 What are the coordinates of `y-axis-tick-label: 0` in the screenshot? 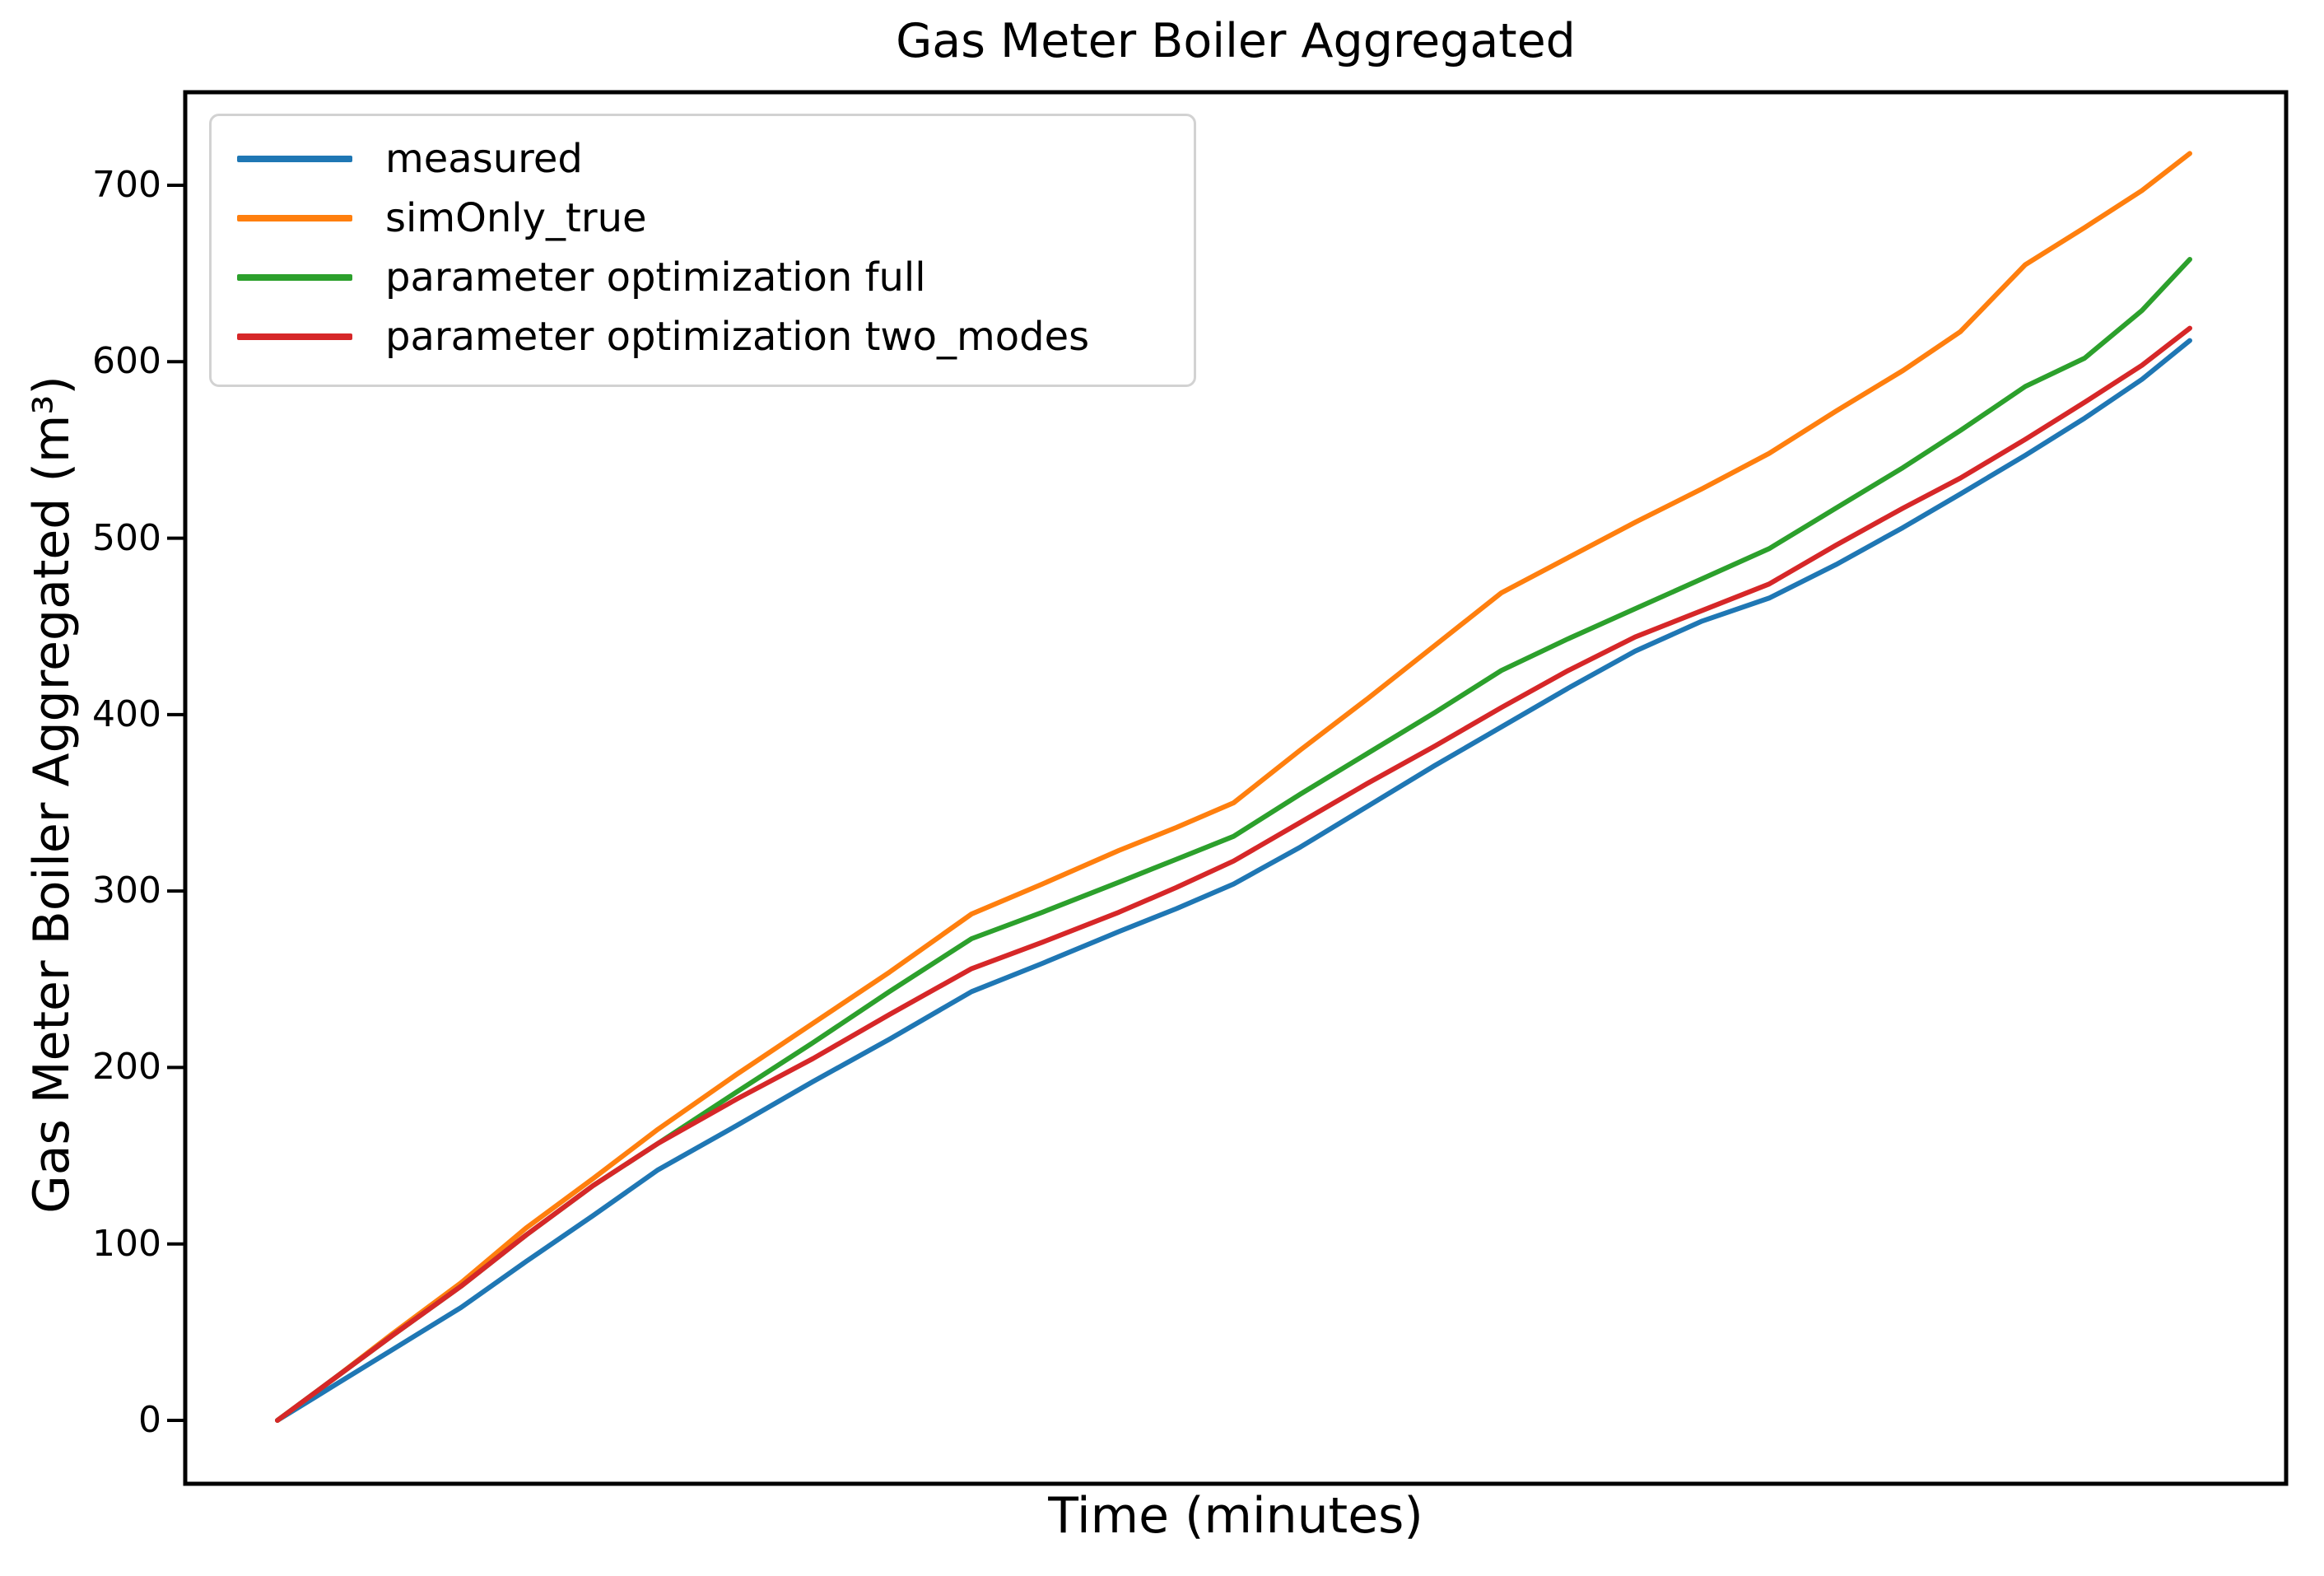 It's located at (149, 1420).